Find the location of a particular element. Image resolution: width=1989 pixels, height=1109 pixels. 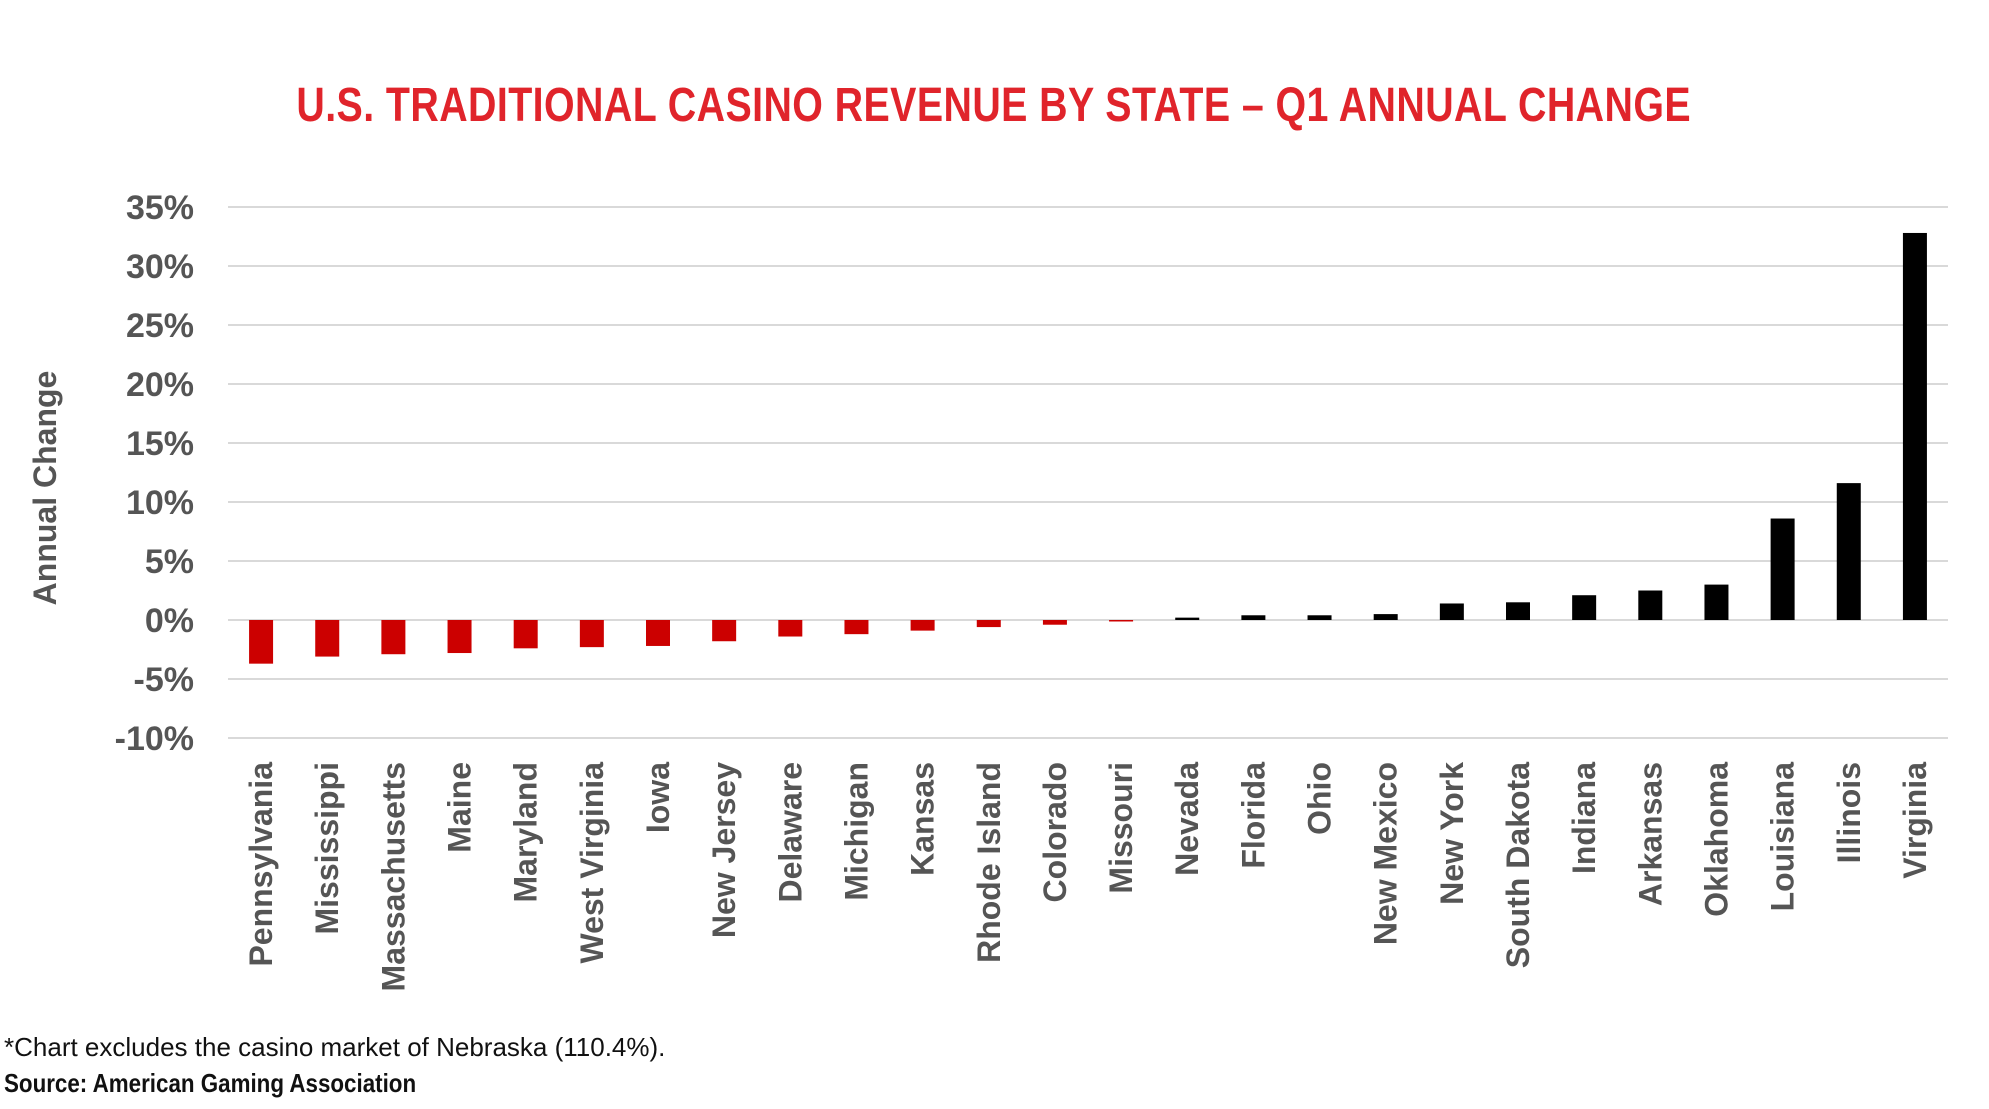

bar-ohio is located at coordinates (1319, 617).